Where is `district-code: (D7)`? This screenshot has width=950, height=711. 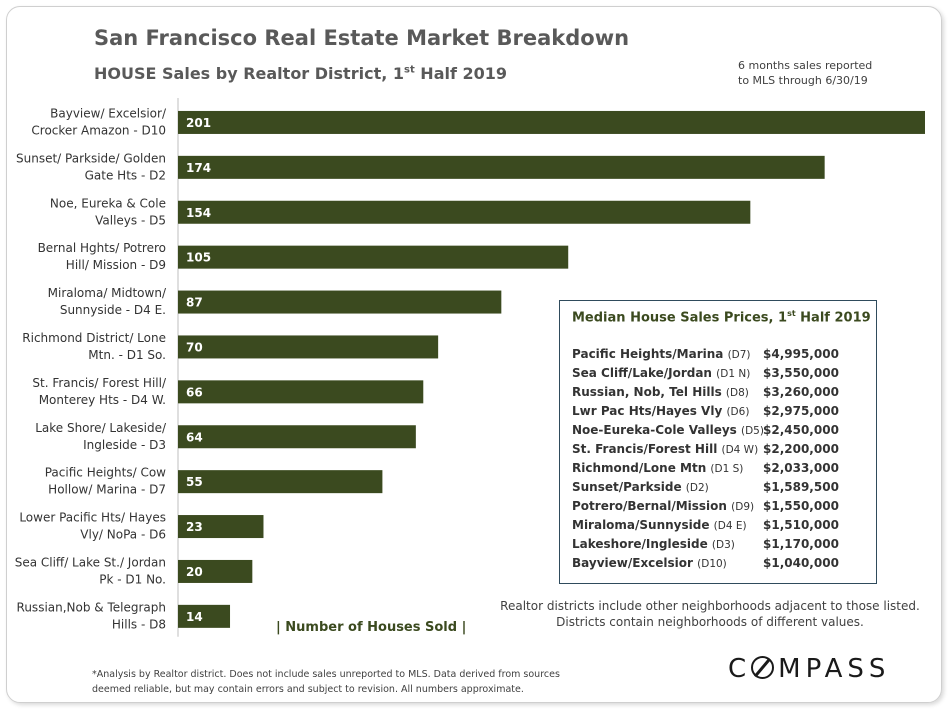
district-code: (D7) is located at coordinates (739, 355).